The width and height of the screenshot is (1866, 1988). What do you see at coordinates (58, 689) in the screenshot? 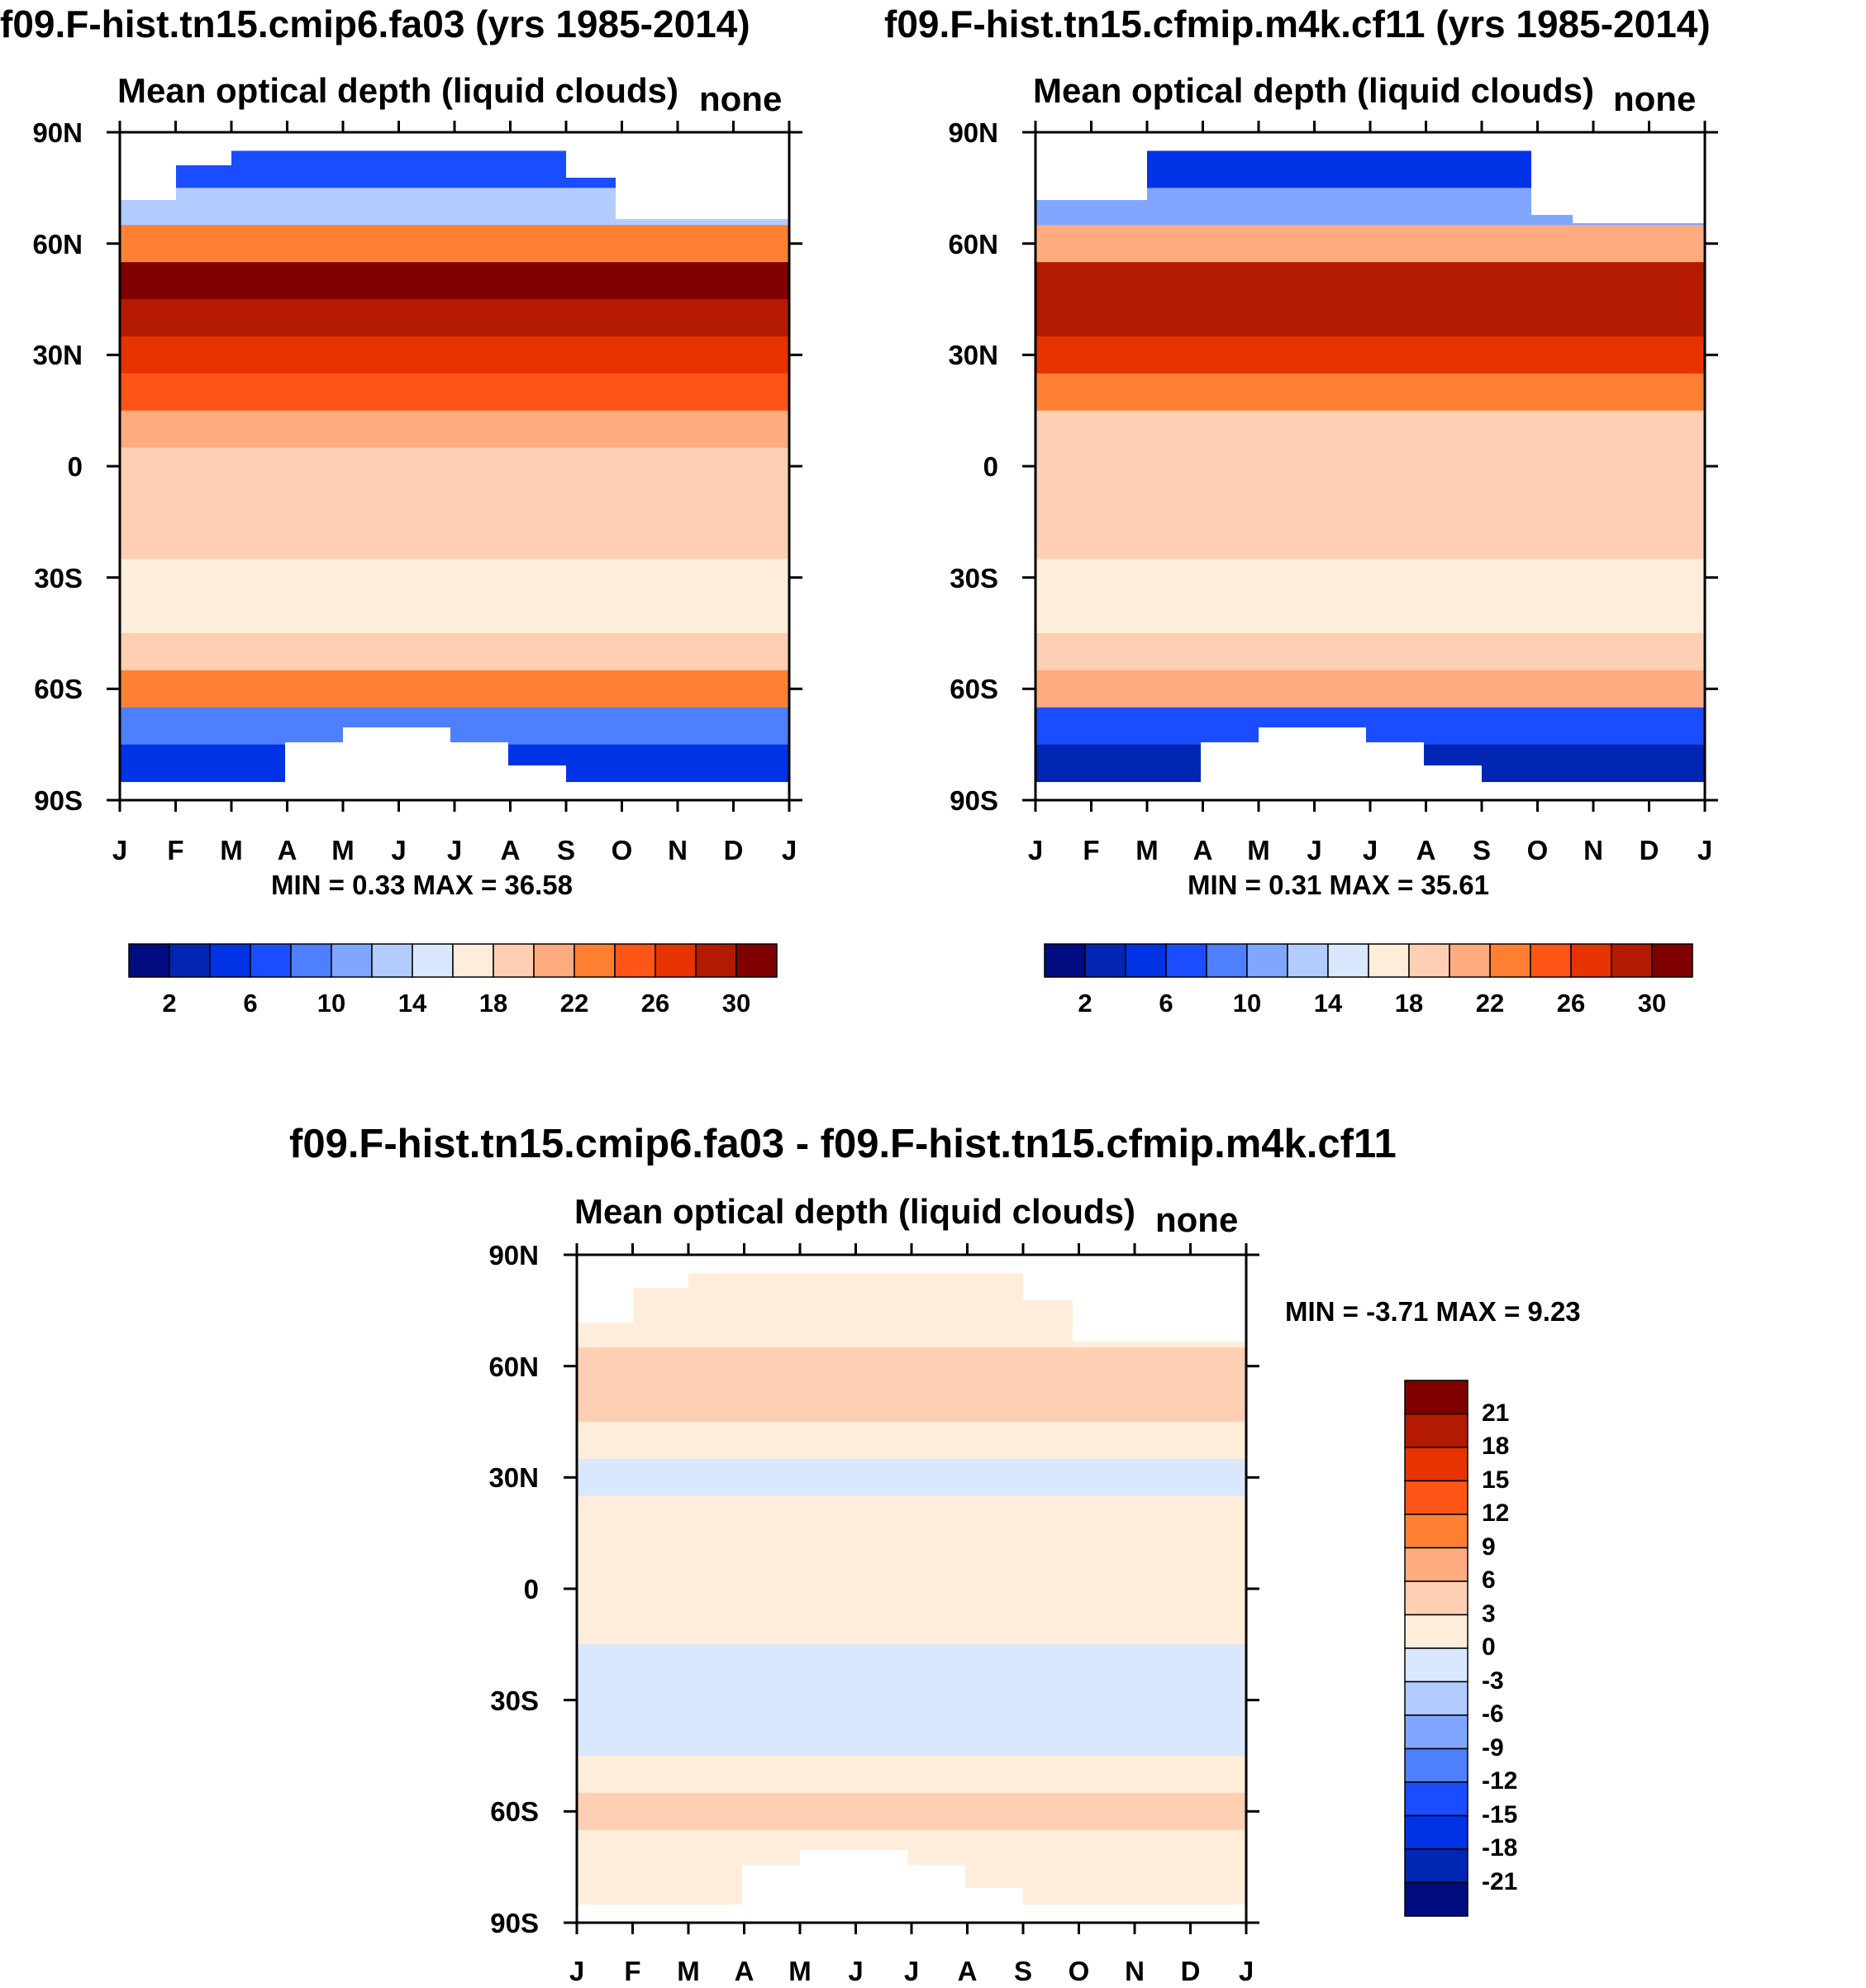
I see `panel1-ylabel-60S: 60S` at bounding box center [58, 689].